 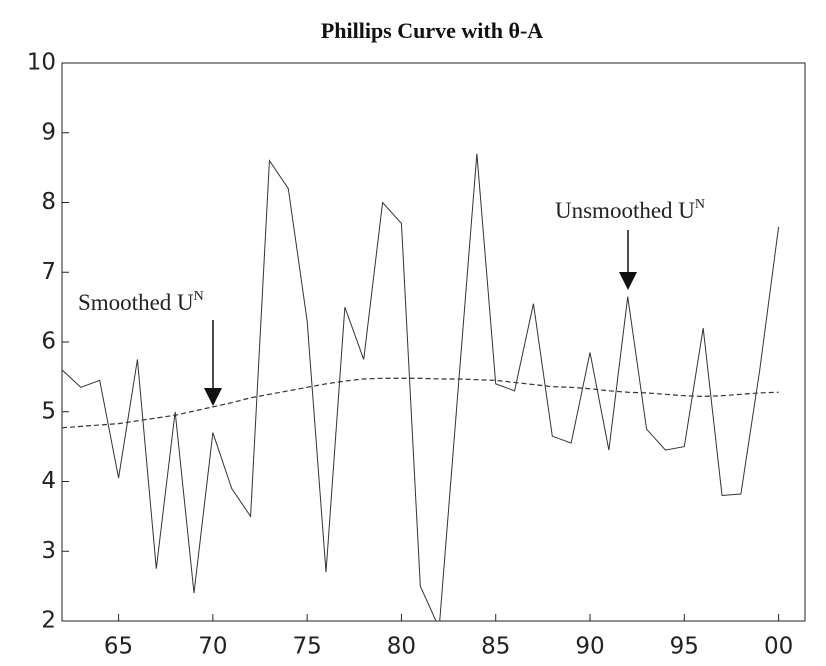 What do you see at coordinates (778, 647) in the screenshot?
I see `x-tick-label: 00` at bounding box center [778, 647].